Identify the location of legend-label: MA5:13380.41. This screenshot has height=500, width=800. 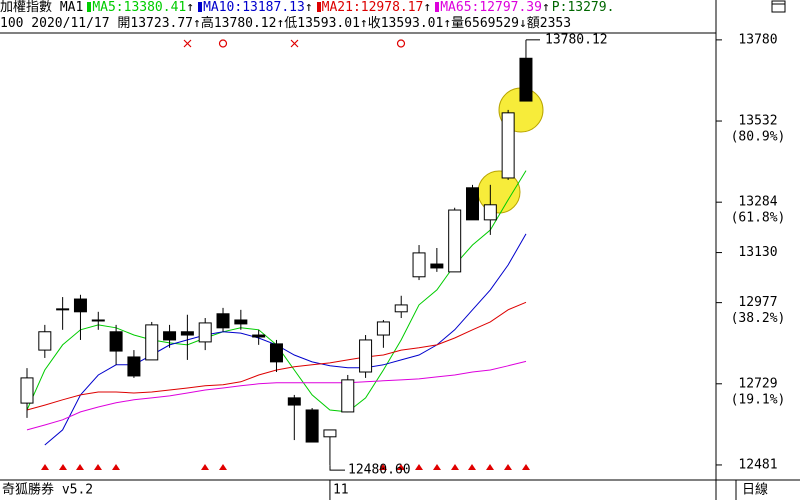
(139, 7).